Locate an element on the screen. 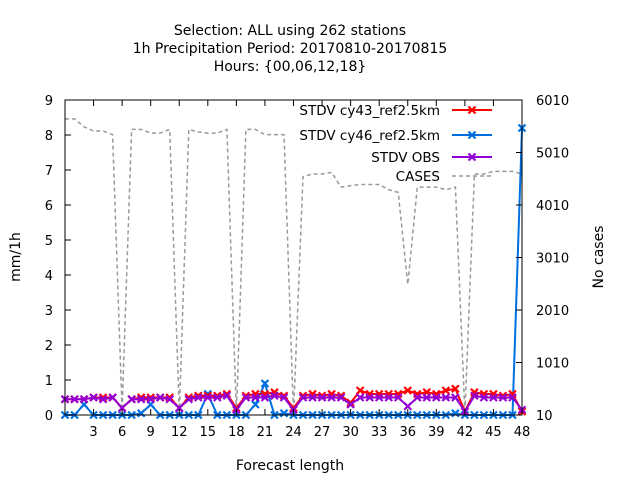  y-tick-label: 1 is located at coordinates (49, 381).